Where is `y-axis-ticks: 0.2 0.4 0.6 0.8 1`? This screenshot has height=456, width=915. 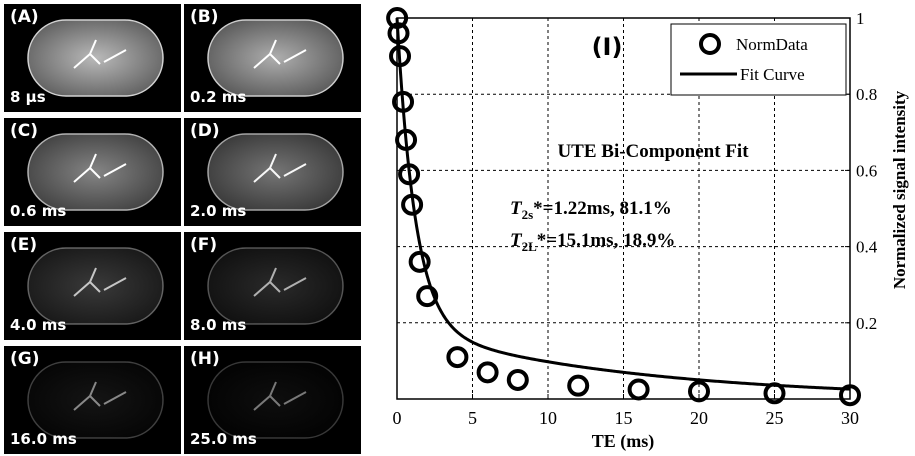
y-axis-ticks: 0.2 0.4 0.6 0.8 1 is located at coordinates (861, 171).